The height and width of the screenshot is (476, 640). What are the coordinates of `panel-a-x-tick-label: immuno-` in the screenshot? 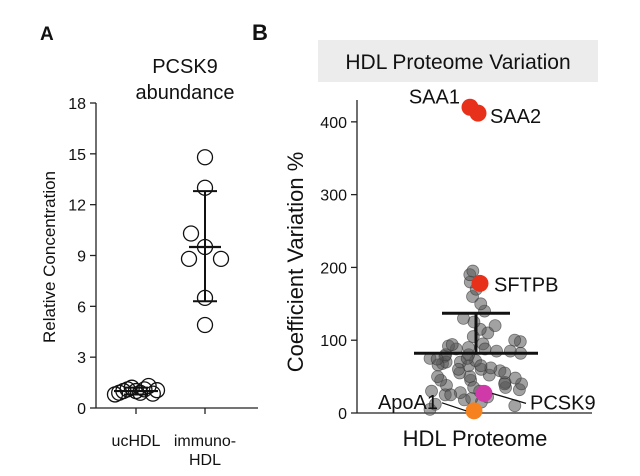 It's located at (205, 441).